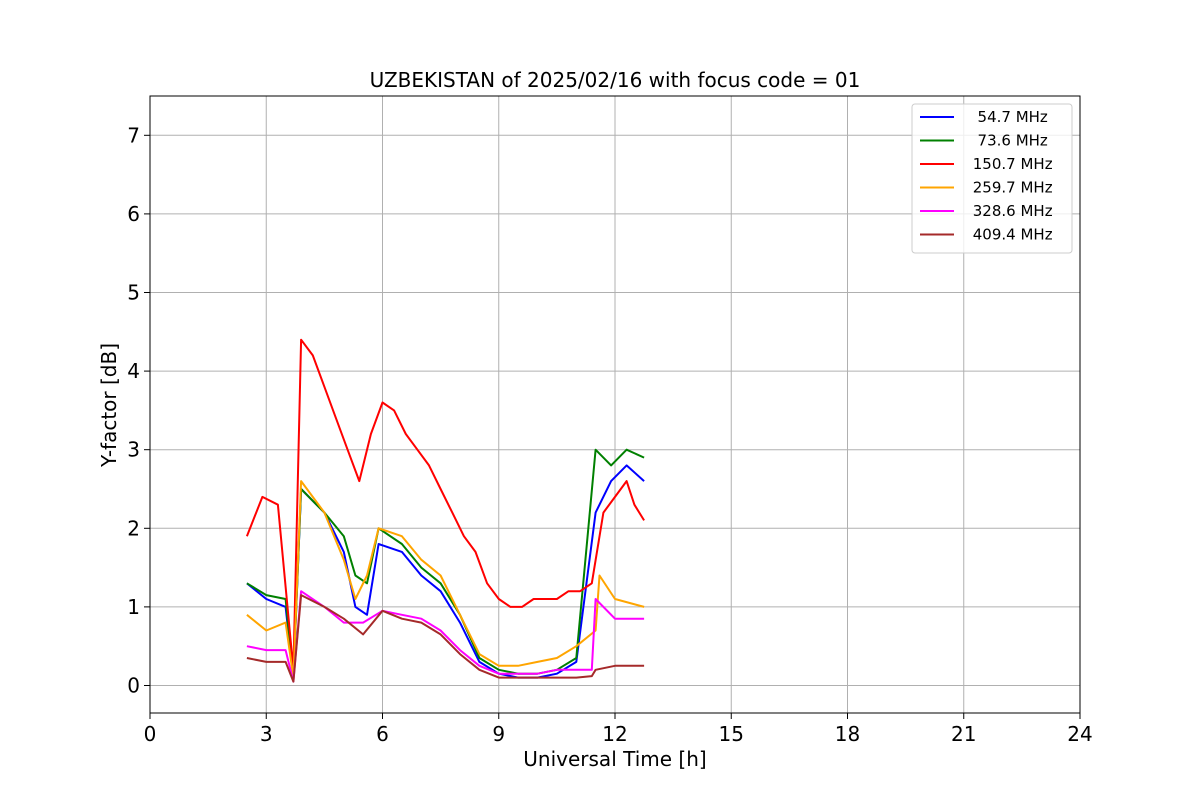  Describe the element at coordinates (133, 685) in the screenshot. I see `y-tick-label: 0` at that location.